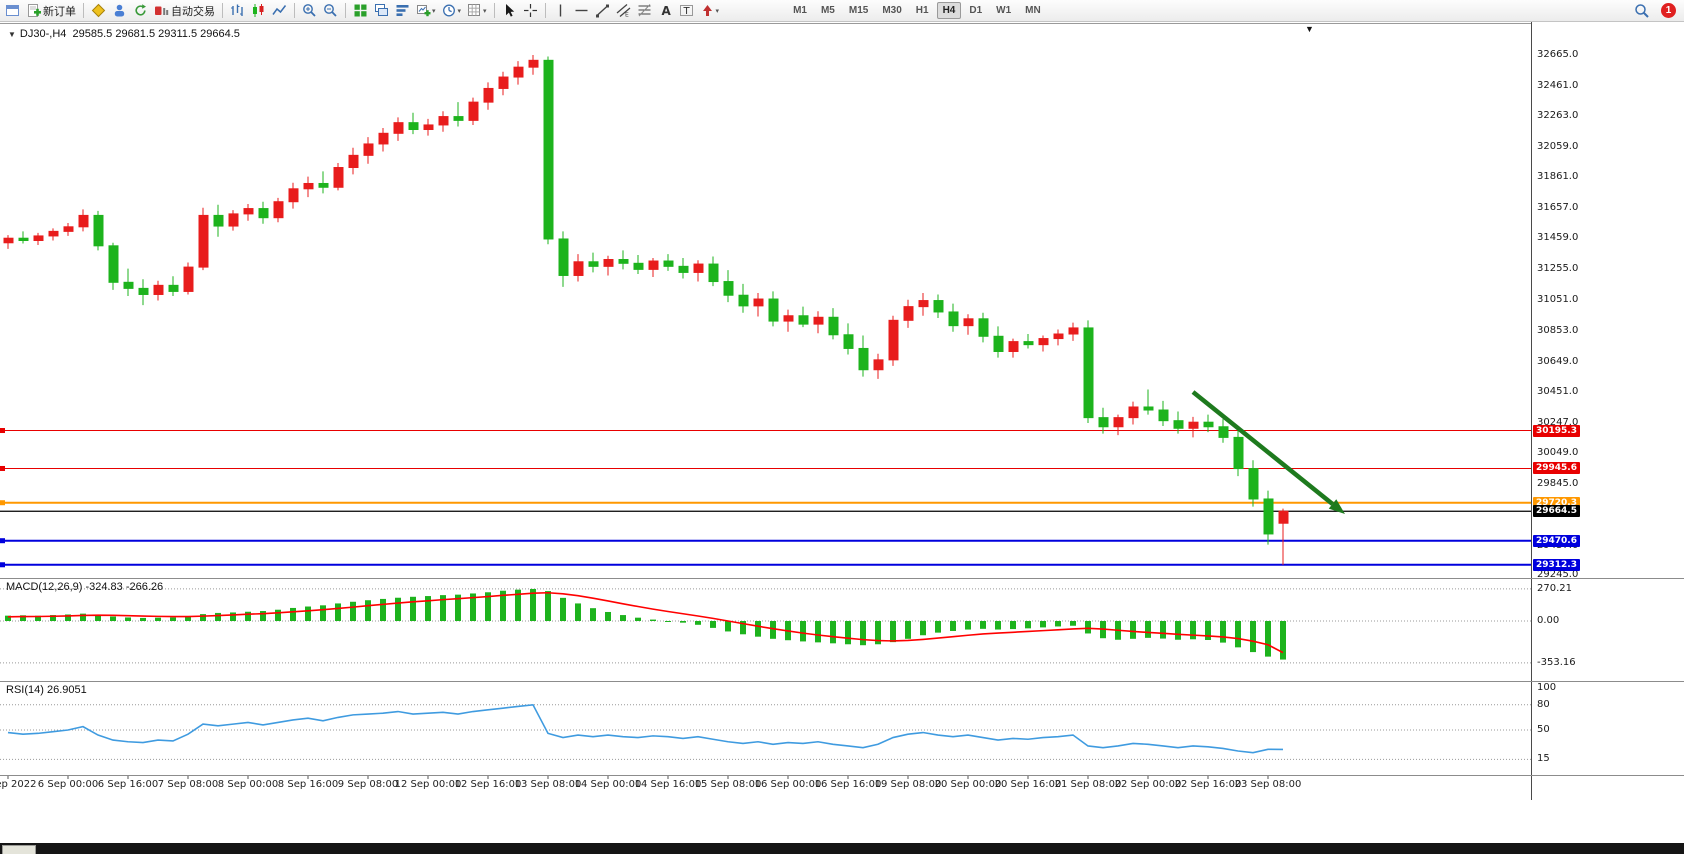 The image size is (1684, 854). What do you see at coordinates (381, 11) in the screenshot?
I see `cascade-windows-icon` at bounding box center [381, 11].